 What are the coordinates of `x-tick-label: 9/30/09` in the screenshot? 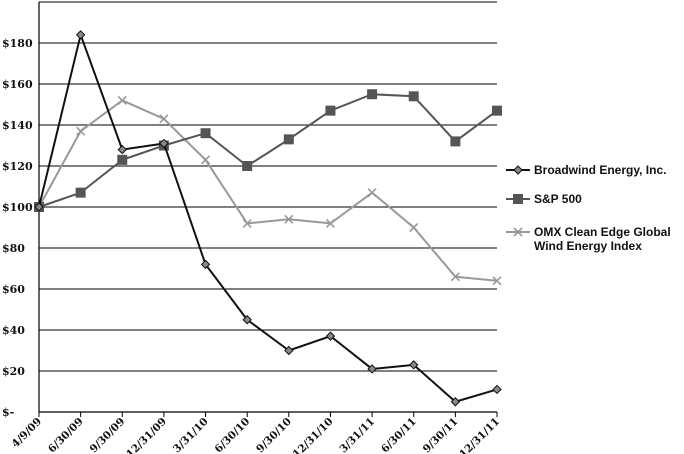 It's located at (108, 435).